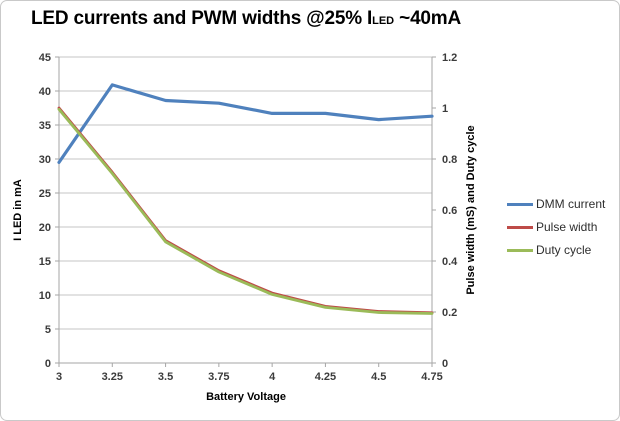 The width and height of the screenshot is (620, 421). Describe the element at coordinates (445, 109) in the screenshot. I see `y-axis-right-tick-label: 1` at that location.